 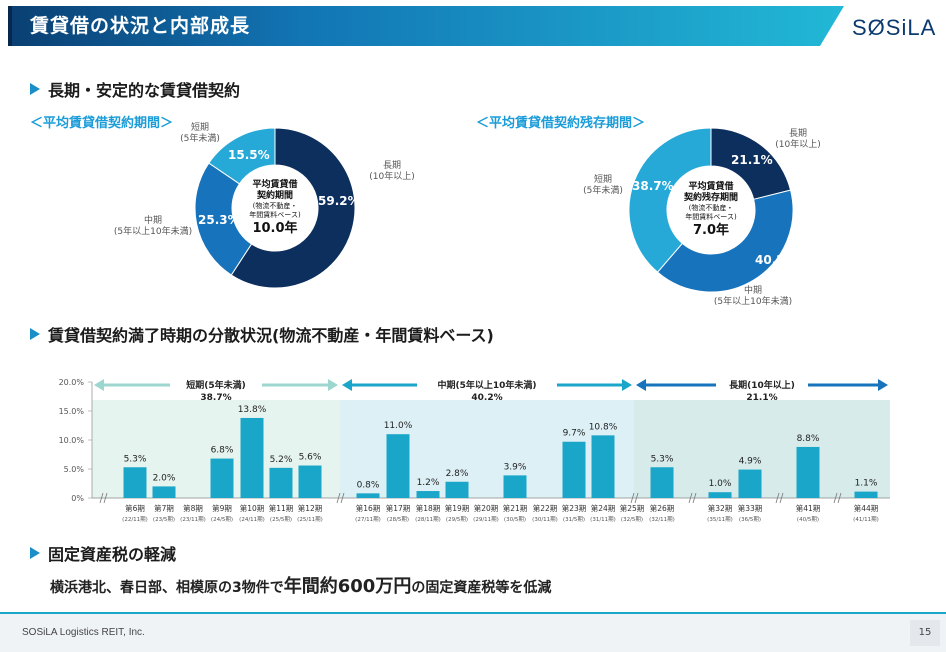 I want to click on bar-value-label: 1.0%, so click(x=720, y=484).